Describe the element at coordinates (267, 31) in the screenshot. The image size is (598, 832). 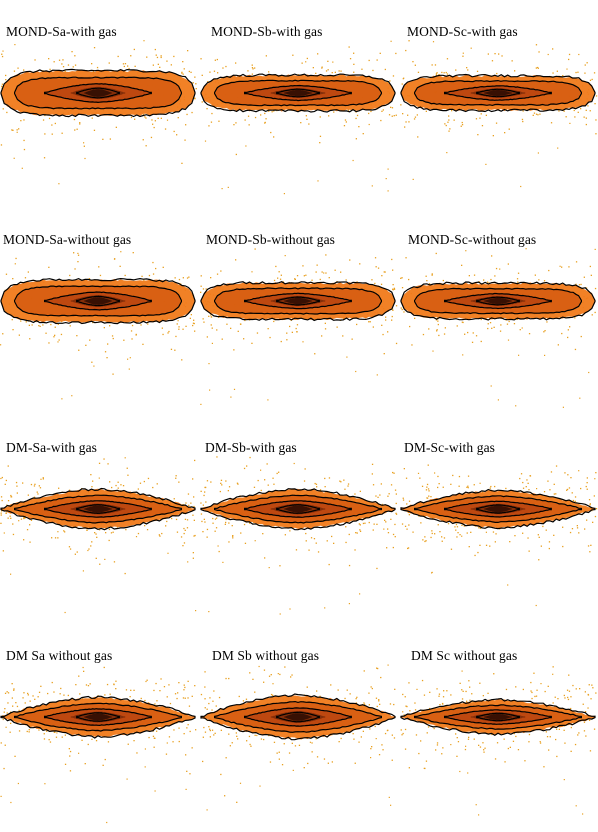
I see `panel-label: MOND-Sb-with gas` at that location.